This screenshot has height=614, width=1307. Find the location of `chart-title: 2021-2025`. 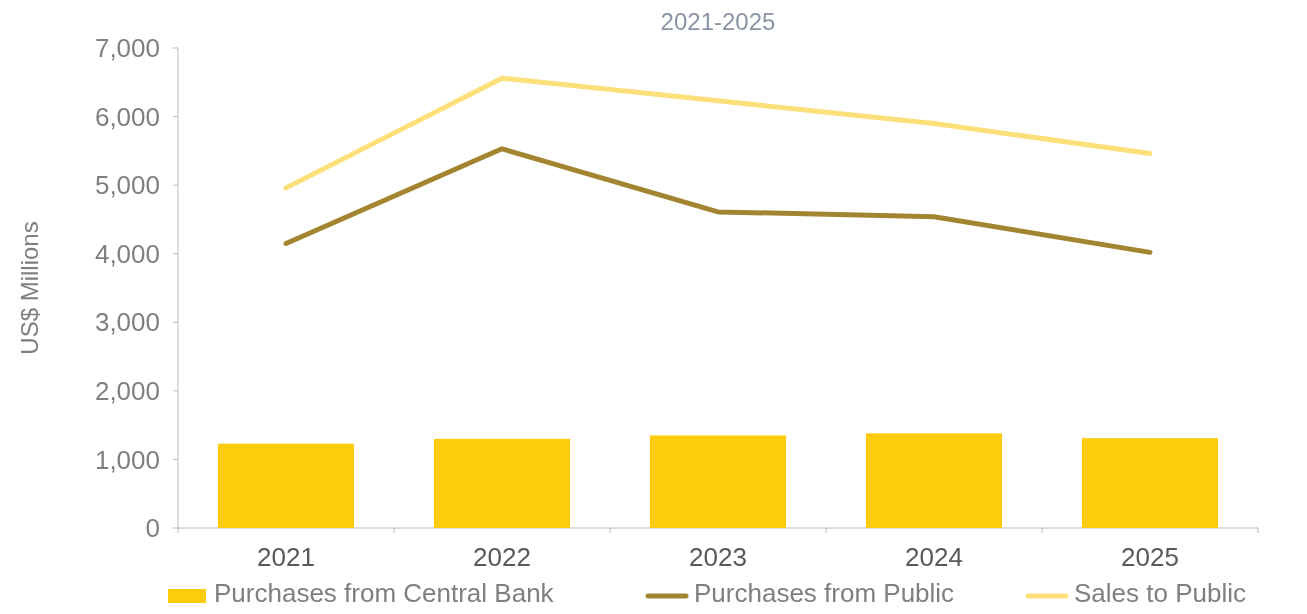

chart-title: 2021-2025 is located at coordinates (718, 21).